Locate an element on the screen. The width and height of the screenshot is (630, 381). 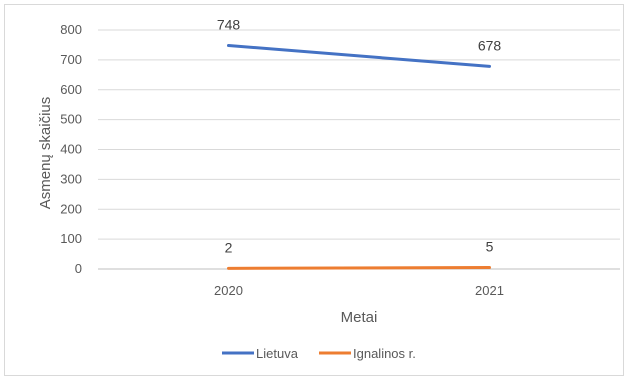
x-axis-title: Metai is located at coordinates (359, 317).